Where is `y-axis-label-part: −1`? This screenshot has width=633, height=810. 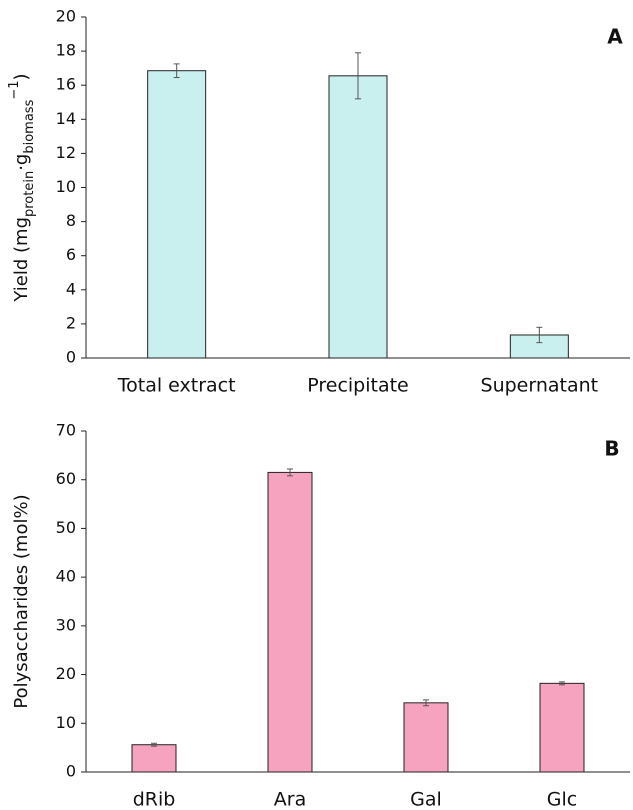 y-axis-label-part: −1 is located at coordinates (14, 89).